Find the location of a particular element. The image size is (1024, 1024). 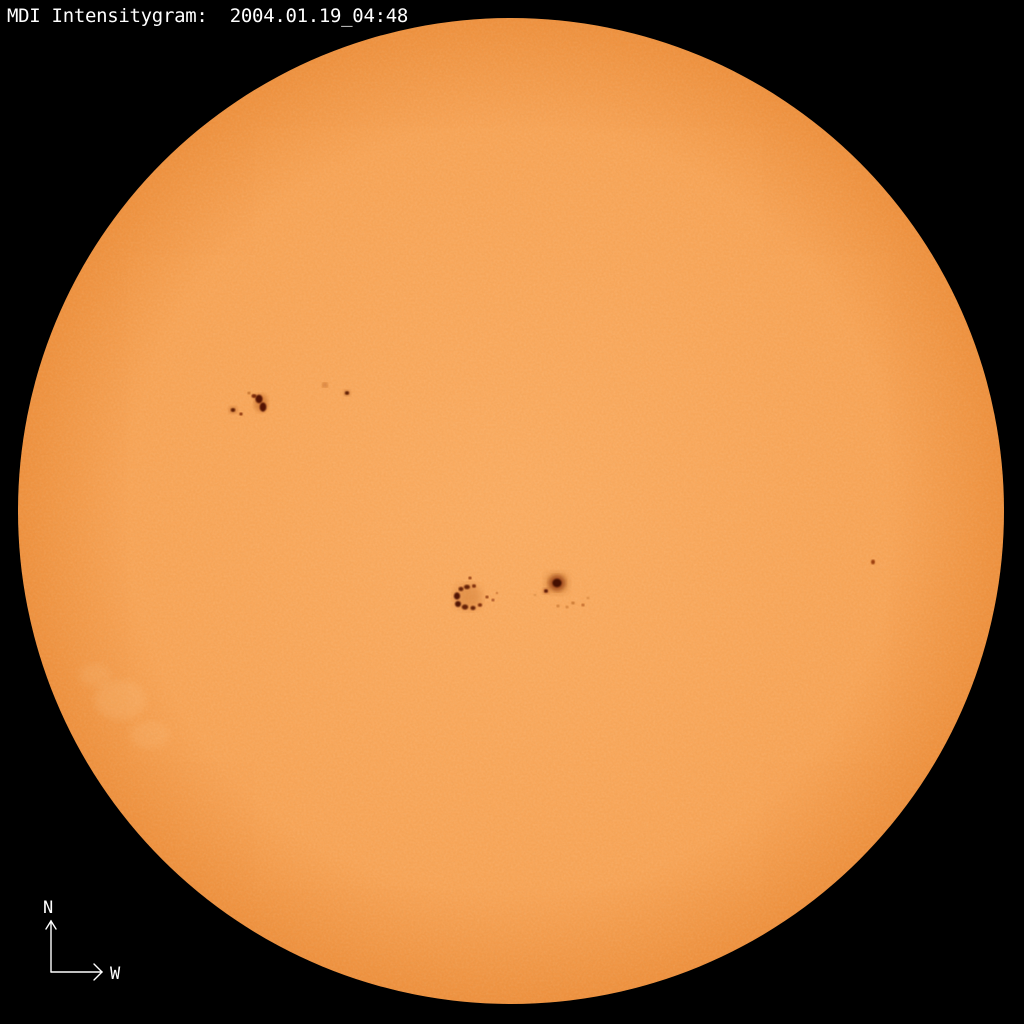

image-title: MDI Intensitygram: 2004.01.19_04:48 is located at coordinates (208, 16).